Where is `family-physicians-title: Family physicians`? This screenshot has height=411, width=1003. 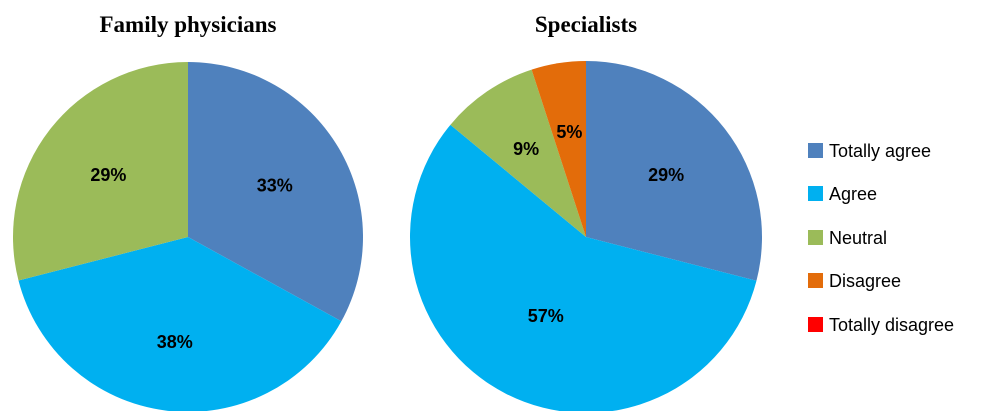 family-physicians-title: Family physicians is located at coordinates (187, 24).